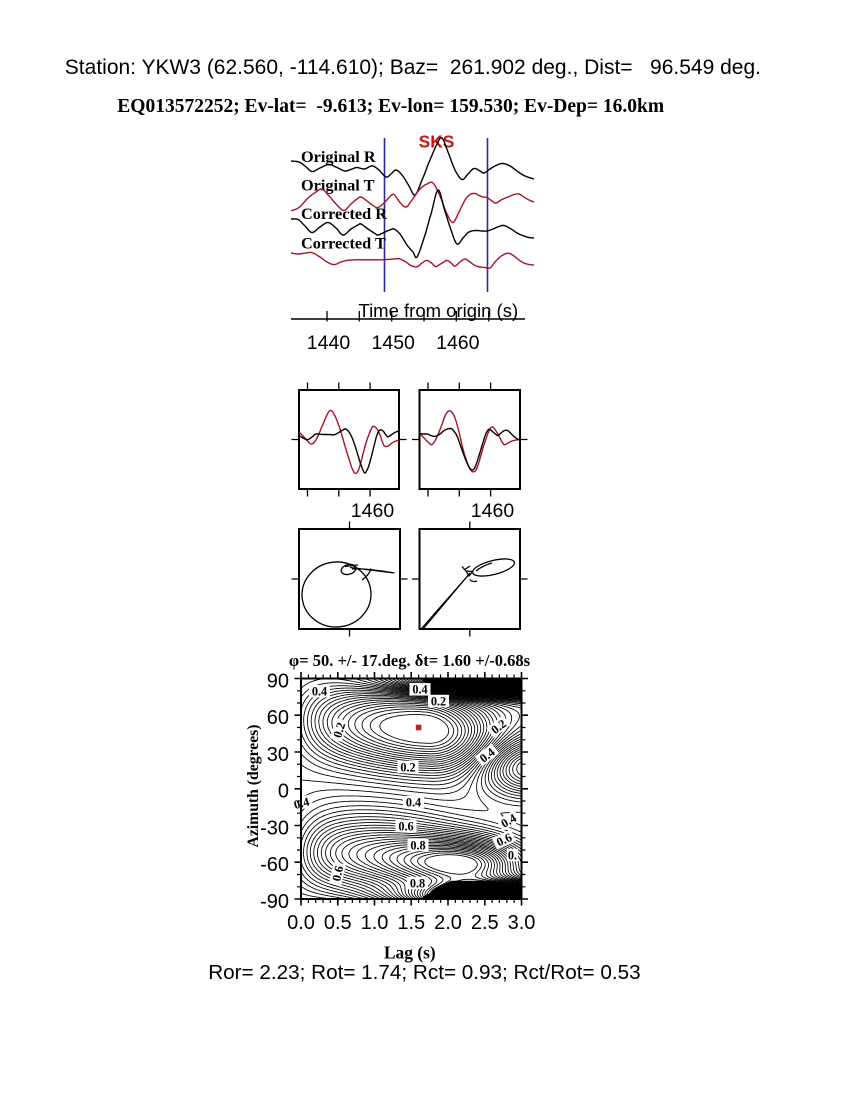 This screenshot has width=850, height=1100. Describe the element at coordinates (512, 855) in the screenshot. I see `svg-text: 0.` at that location.